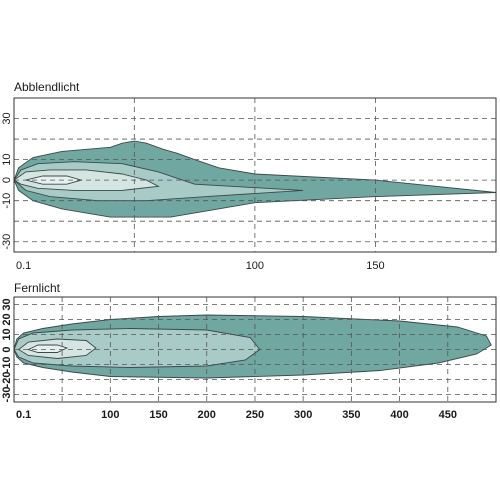 This screenshot has width=500, height=500. Describe the element at coordinates (399, 415) in the screenshot. I see `x-tick-label: 400` at that location.